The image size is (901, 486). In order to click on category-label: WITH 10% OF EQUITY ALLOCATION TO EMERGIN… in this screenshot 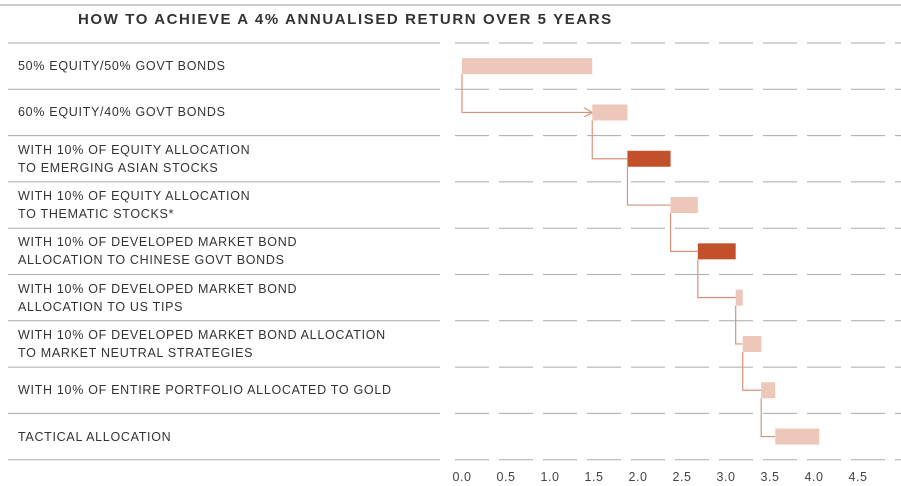, I will do `click(134, 158)`.